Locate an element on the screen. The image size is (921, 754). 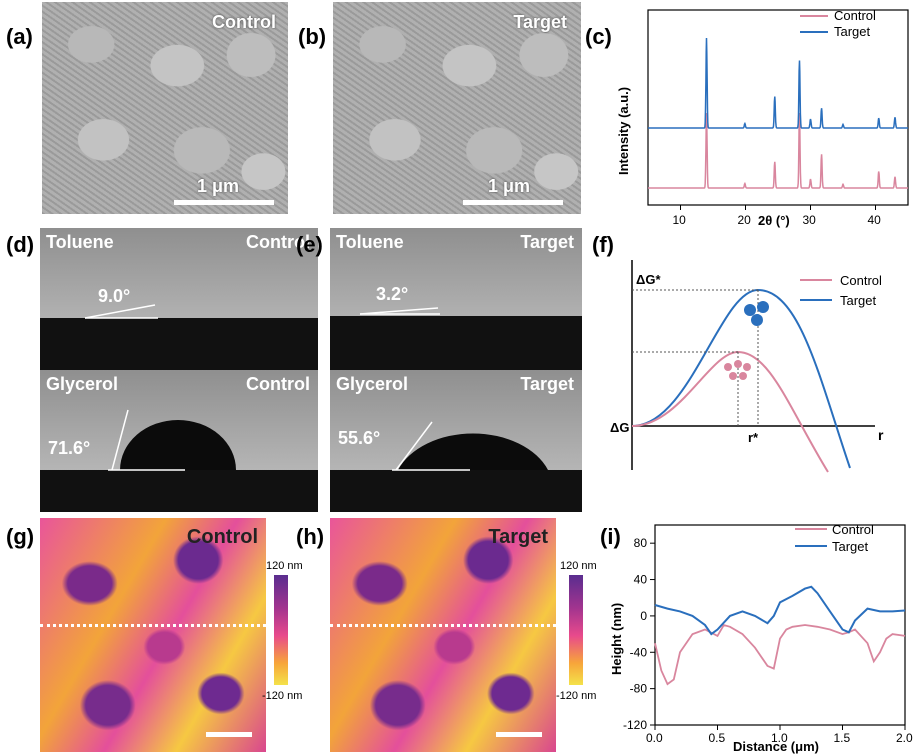
afm-title: Target is located at coordinates (518, 537).